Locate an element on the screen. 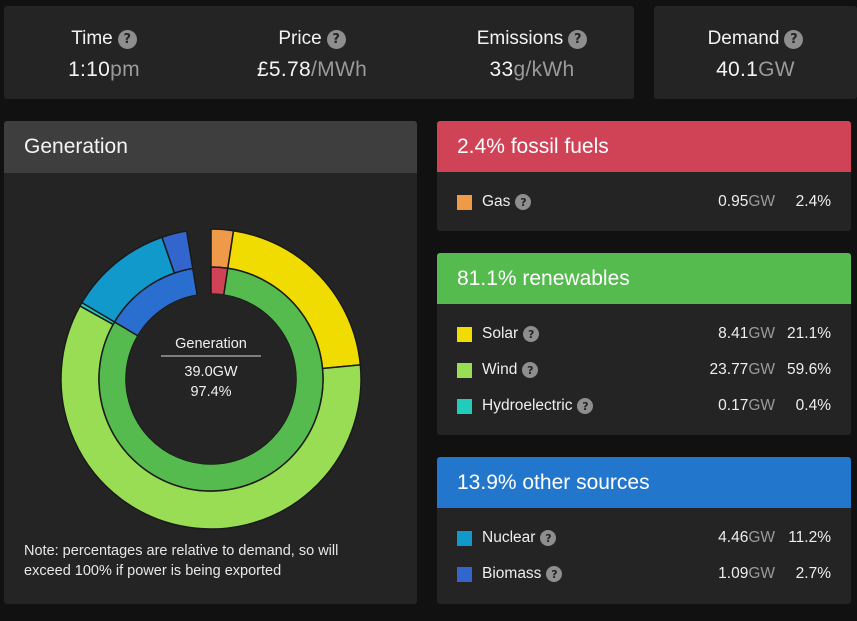 The image size is (857, 621). stat-emissions: Emissions ? 33g/kWh is located at coordinates (532, 52).